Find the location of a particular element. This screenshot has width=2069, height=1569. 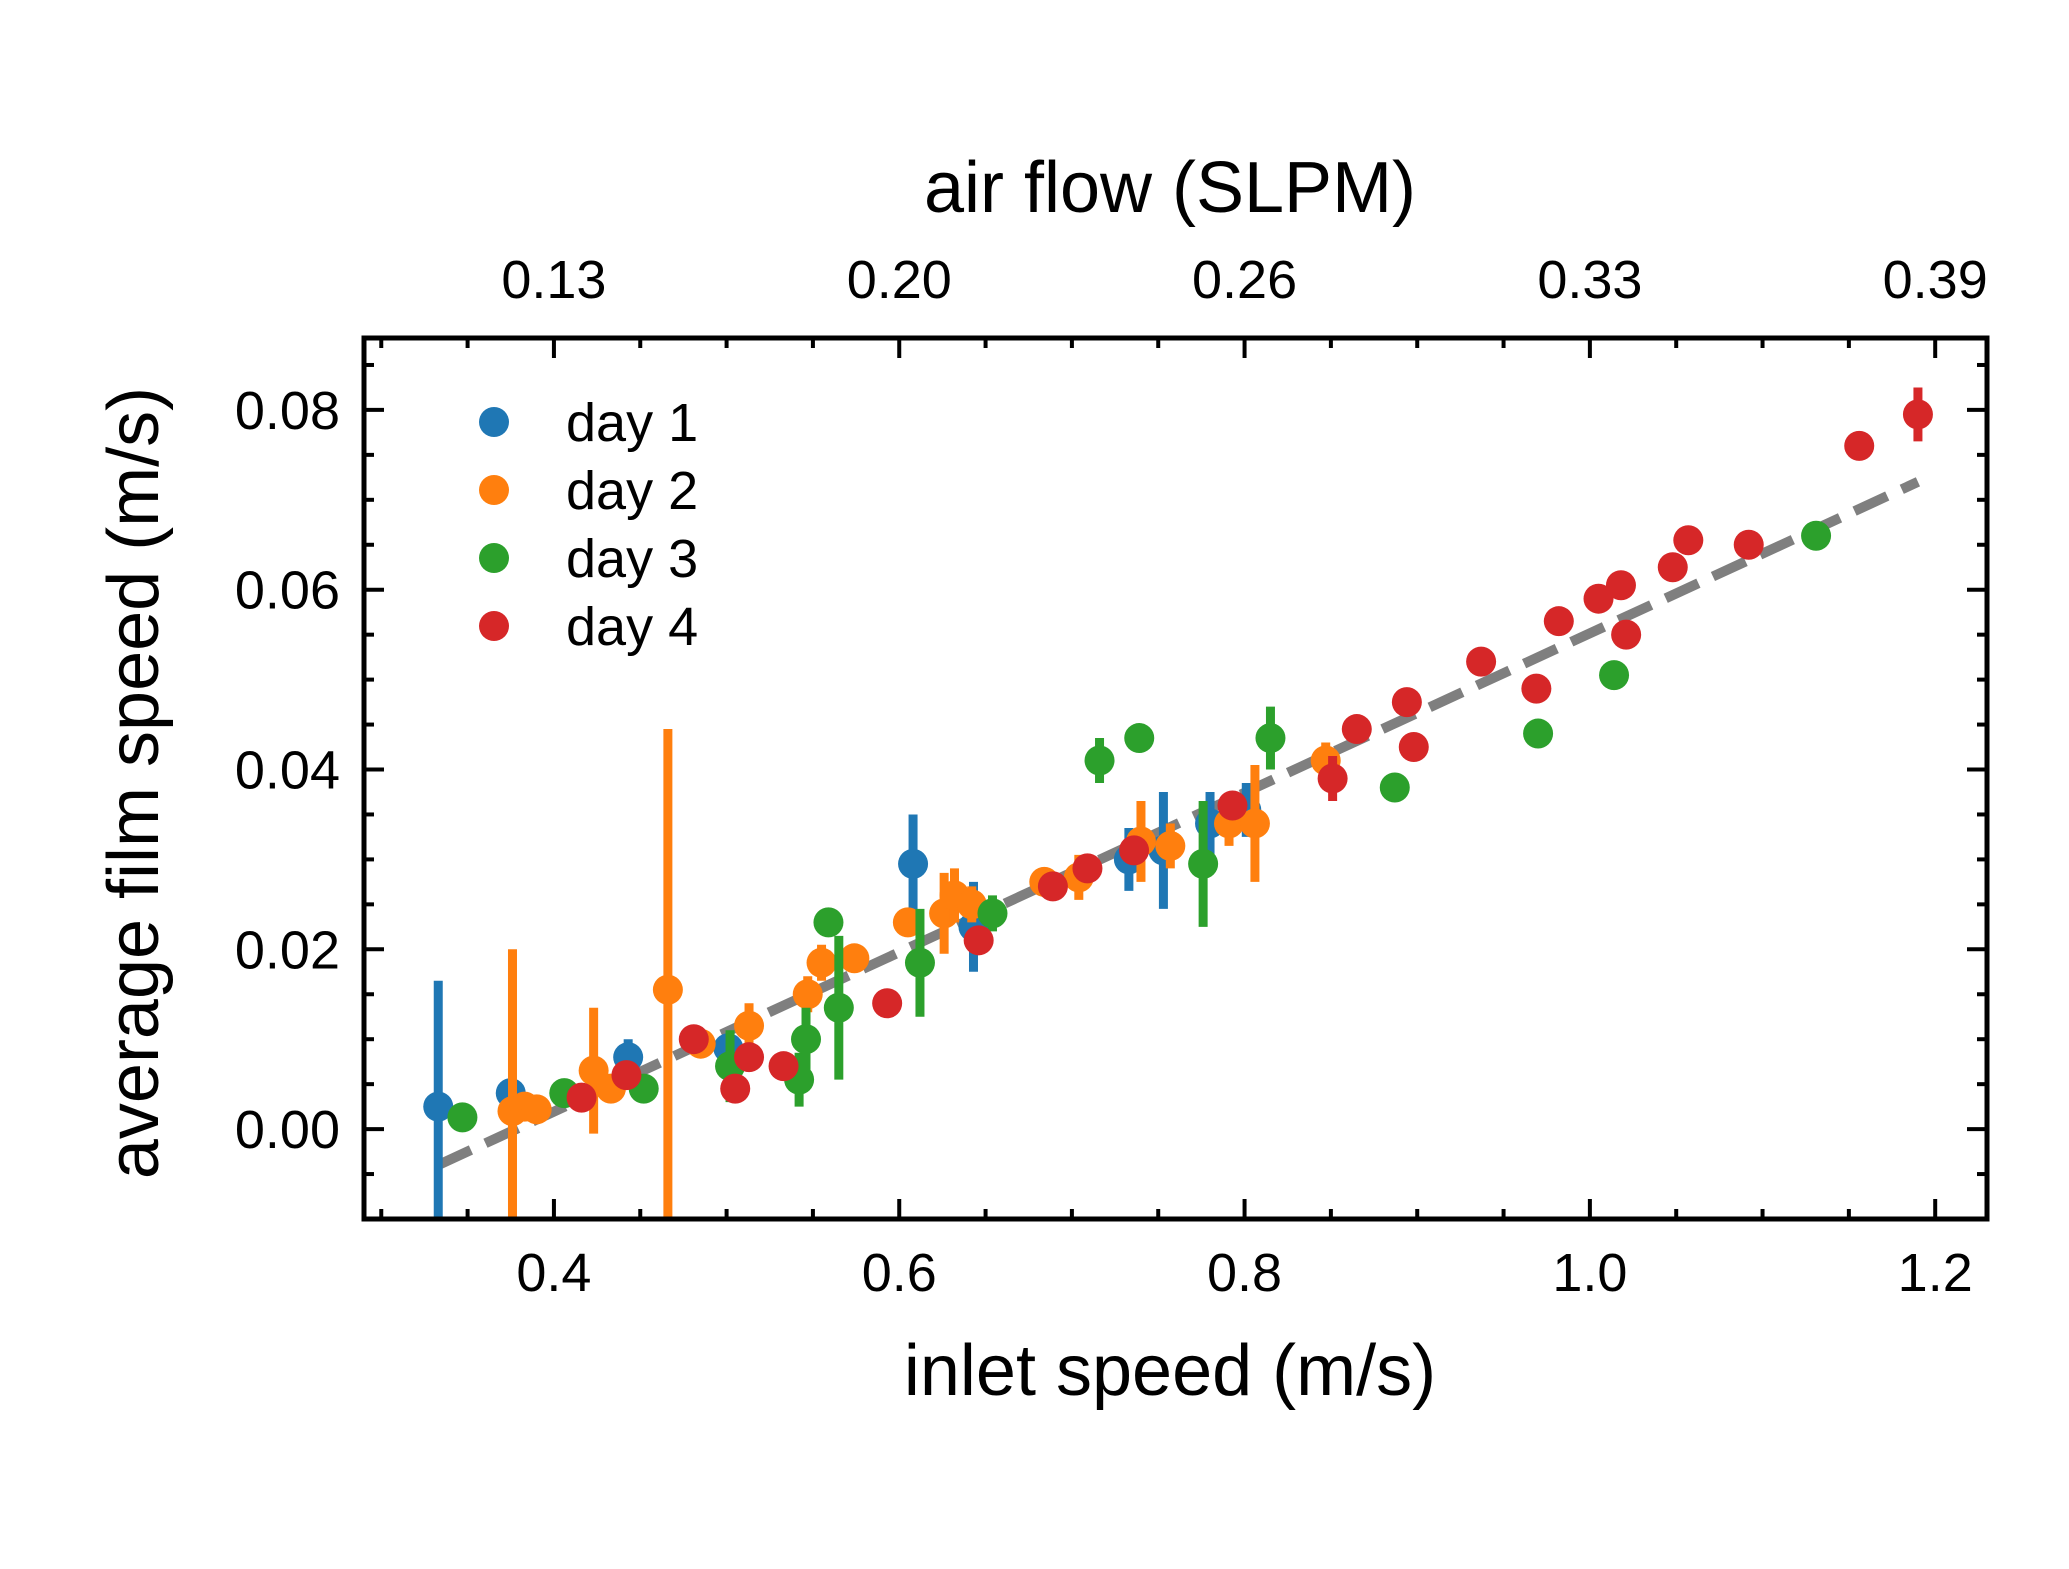

x-tick-label: 1.2 is located at coordinates (1935, 1273).